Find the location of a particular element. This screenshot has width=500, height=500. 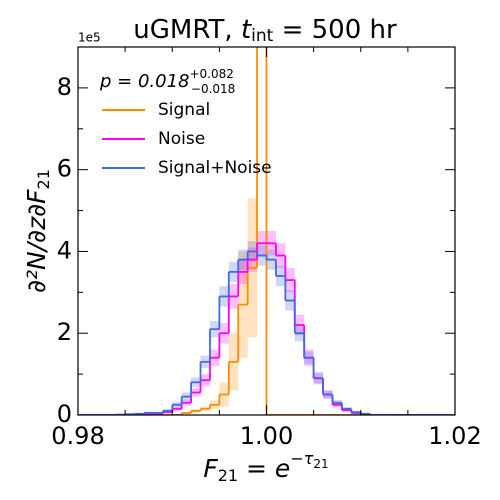

annotation: p = 0.018+0.082 −0.018 is located at coordinates (167, 81).